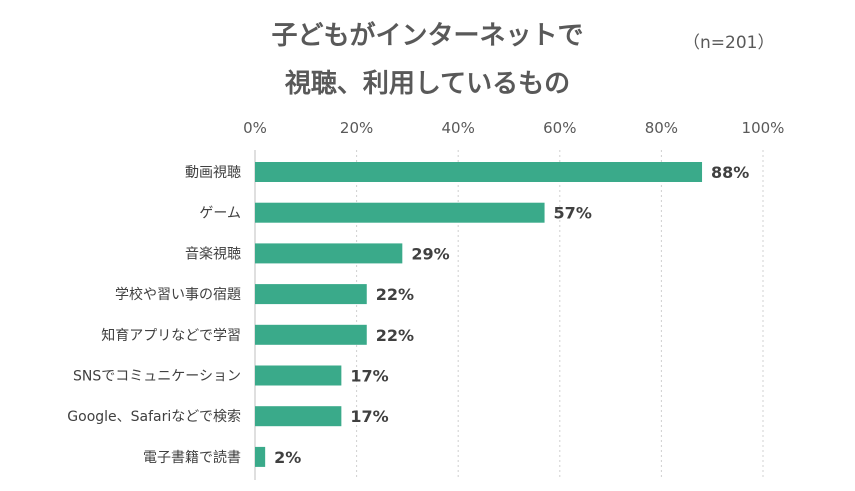 This screenshot has width=855, height=491. What do you see at coordinates (192, 457) in the screenshot?
I see `category-label: 電子書籍で読書` at bounding box center [192, 457].